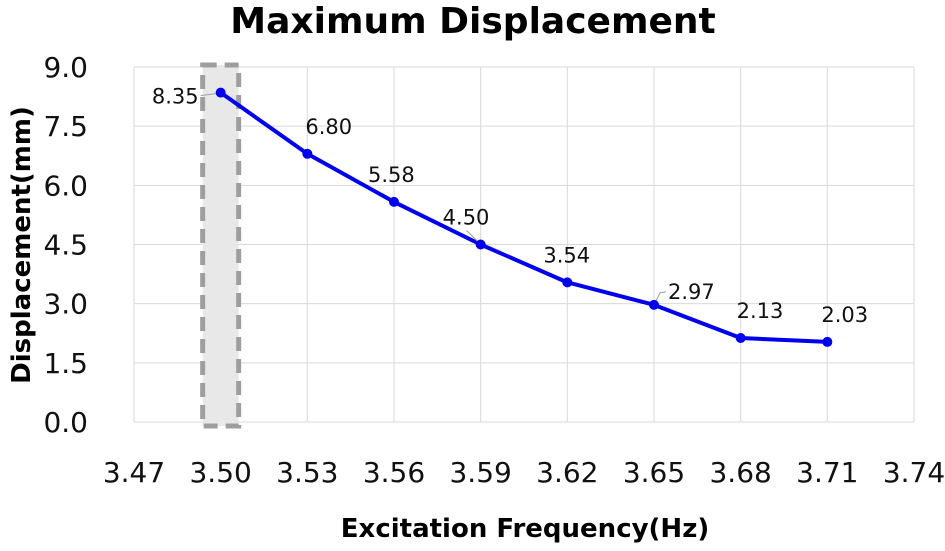 Image resolution: width=945 pixels, height=551 pixels. What do you see at coordinates (472, 21) in the screenshot?
I see `chart-title: Maximum Displacement` at bounding box center [472, 21].